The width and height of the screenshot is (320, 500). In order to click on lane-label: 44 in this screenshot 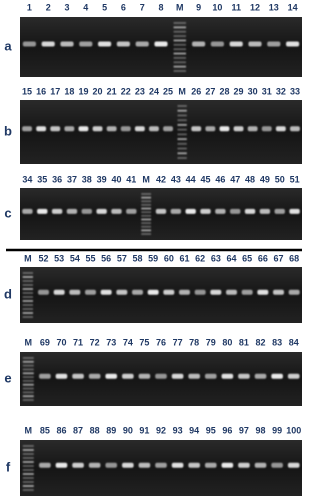, I will do `click(191, 179)`.